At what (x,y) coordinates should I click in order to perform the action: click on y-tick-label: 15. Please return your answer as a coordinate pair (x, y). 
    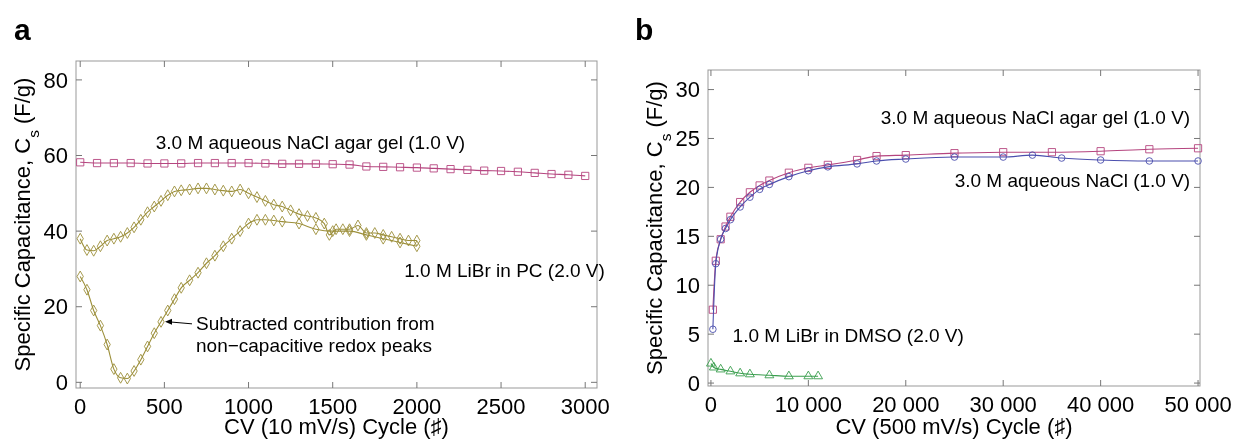
    Looking at the image, I should click on (687, 237).